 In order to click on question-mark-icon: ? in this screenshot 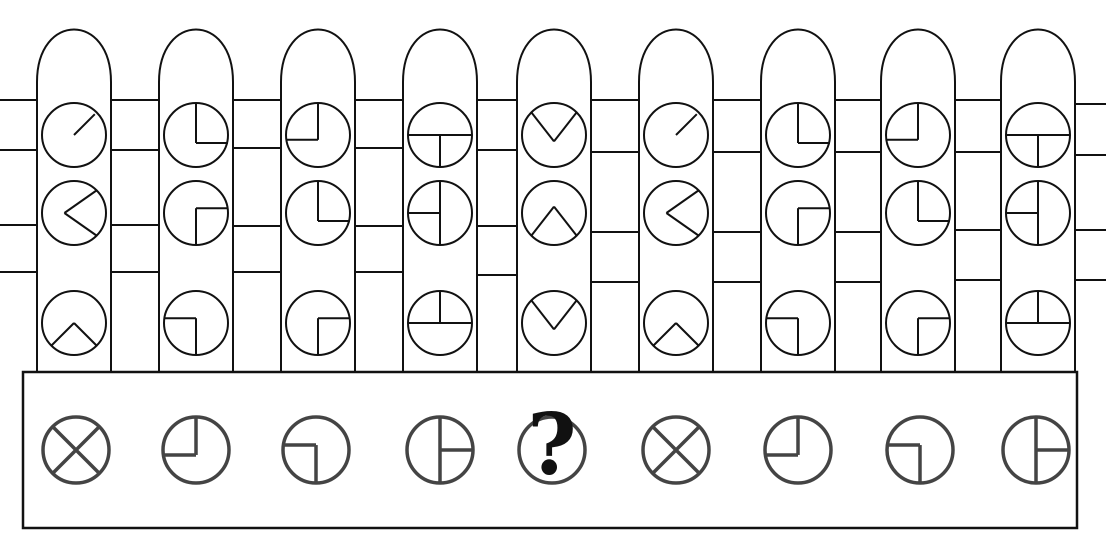, I will do `click(552, 444)`.